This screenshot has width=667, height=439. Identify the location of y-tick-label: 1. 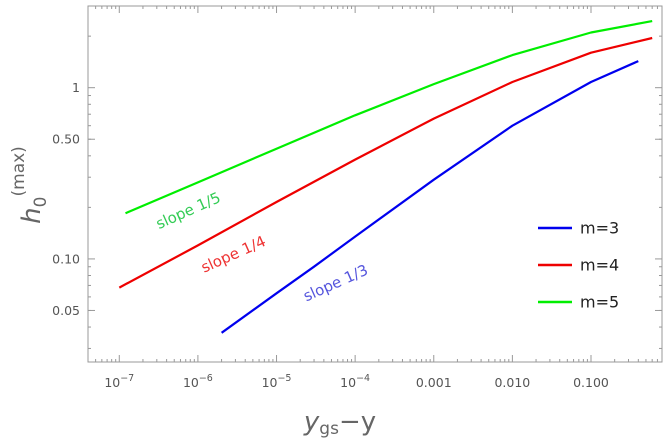
(76, 87).